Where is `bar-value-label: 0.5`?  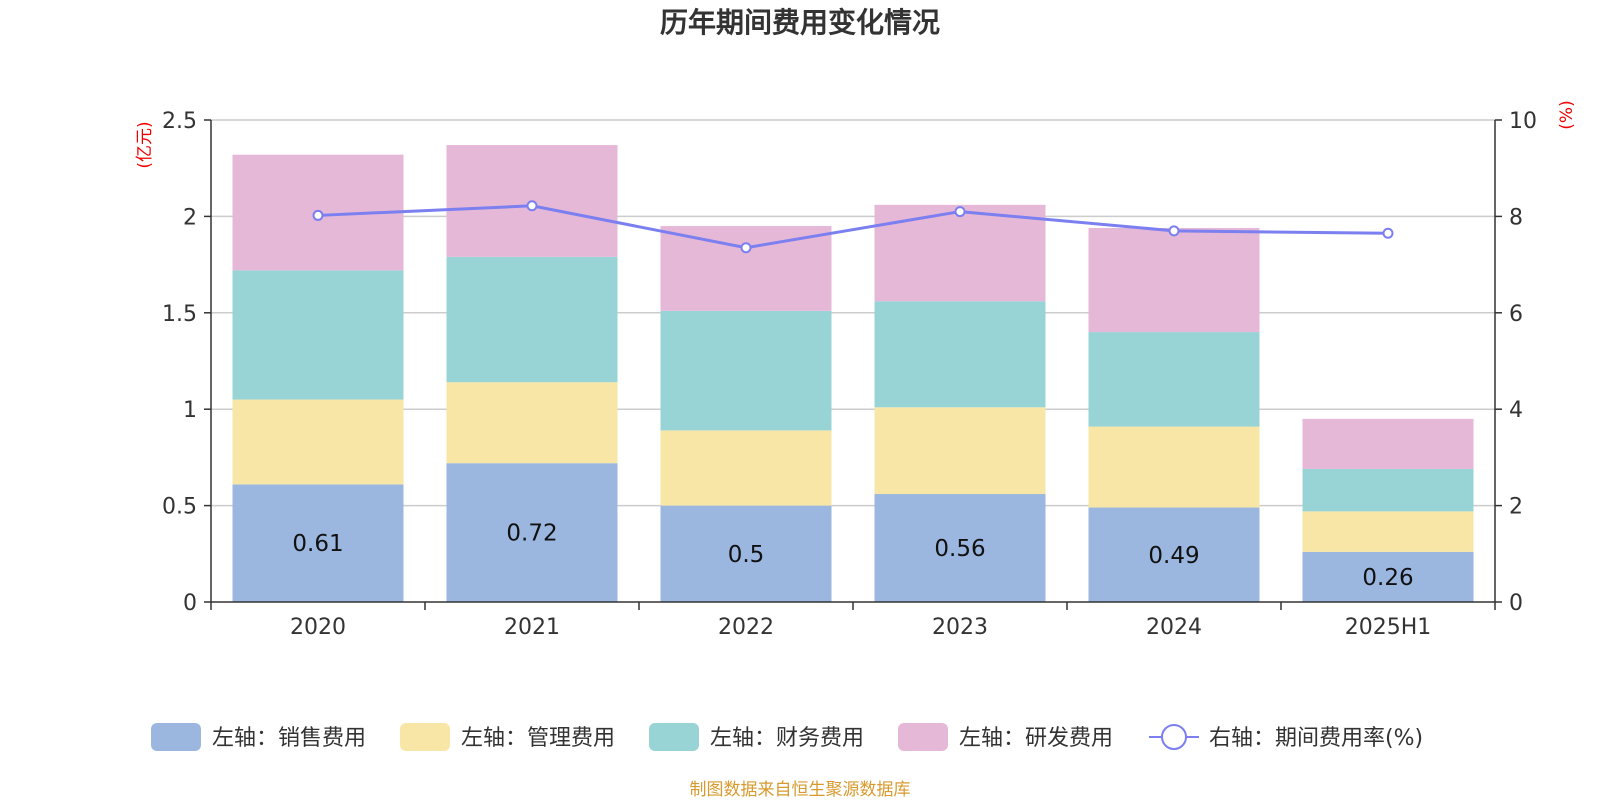 bar-value-label: 0.5 is located at coordinates (746, 555).